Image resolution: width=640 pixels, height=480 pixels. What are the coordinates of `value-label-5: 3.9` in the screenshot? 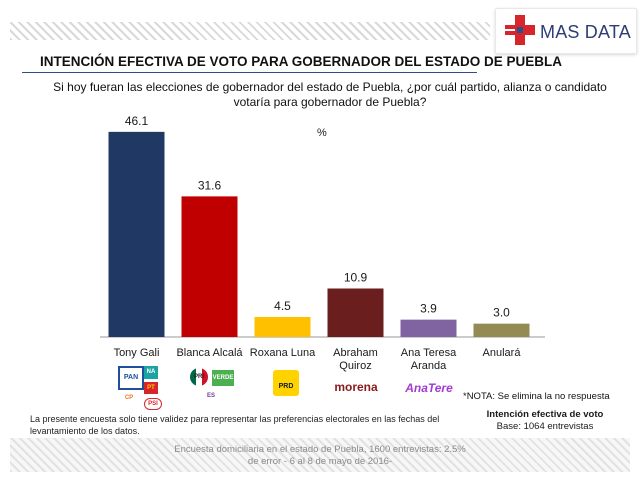 It's located at (428, 309).